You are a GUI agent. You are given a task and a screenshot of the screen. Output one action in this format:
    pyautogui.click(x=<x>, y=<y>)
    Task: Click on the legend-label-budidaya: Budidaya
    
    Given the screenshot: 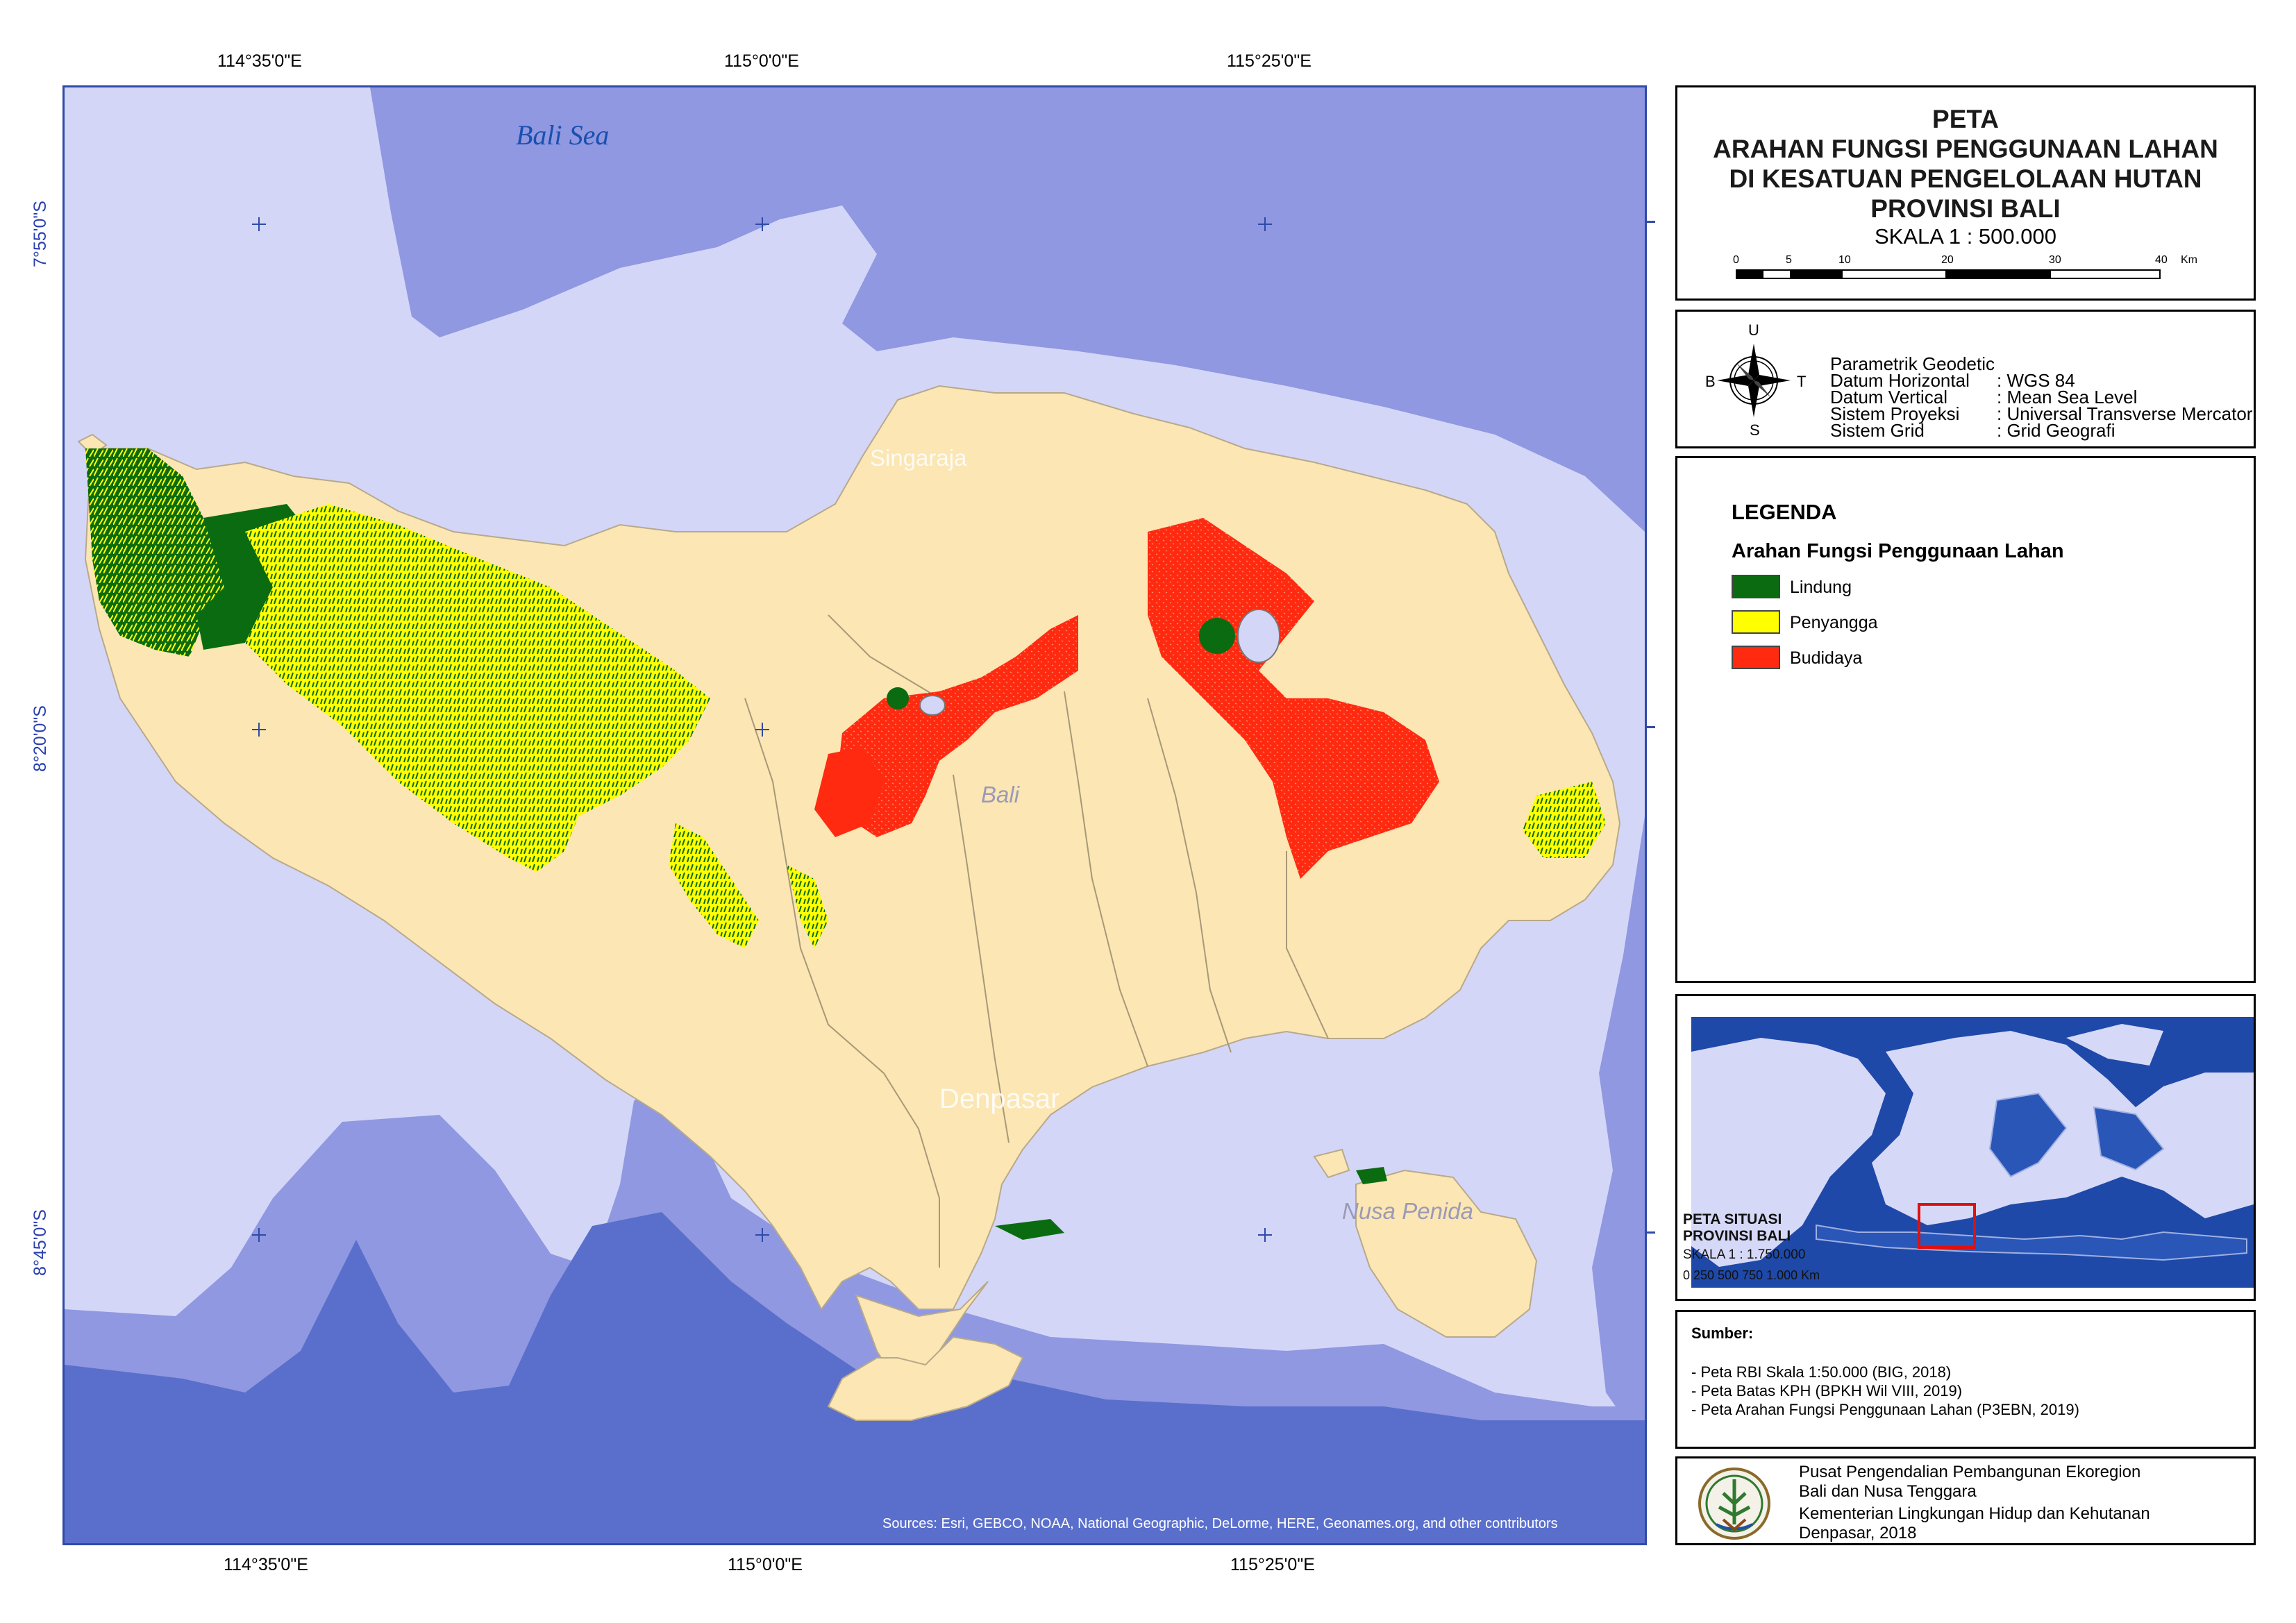 What is the action you would take?
    pyautogui.click(x=1826, y=658)
    